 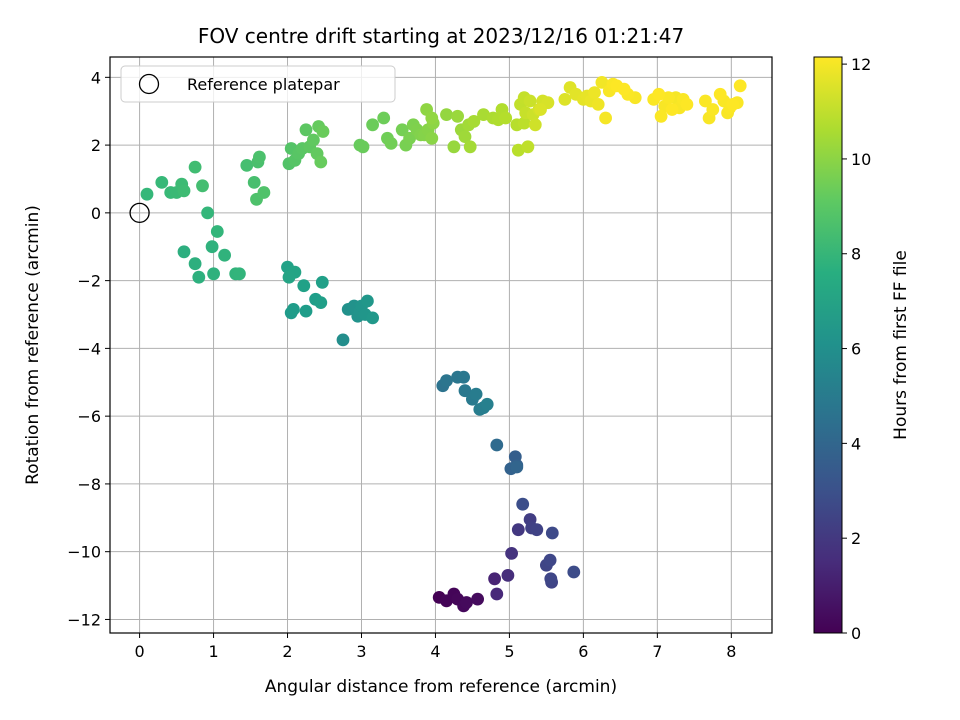 I want to click on colorbar-label: Hours from first FF file, so click(x=901, y=345).